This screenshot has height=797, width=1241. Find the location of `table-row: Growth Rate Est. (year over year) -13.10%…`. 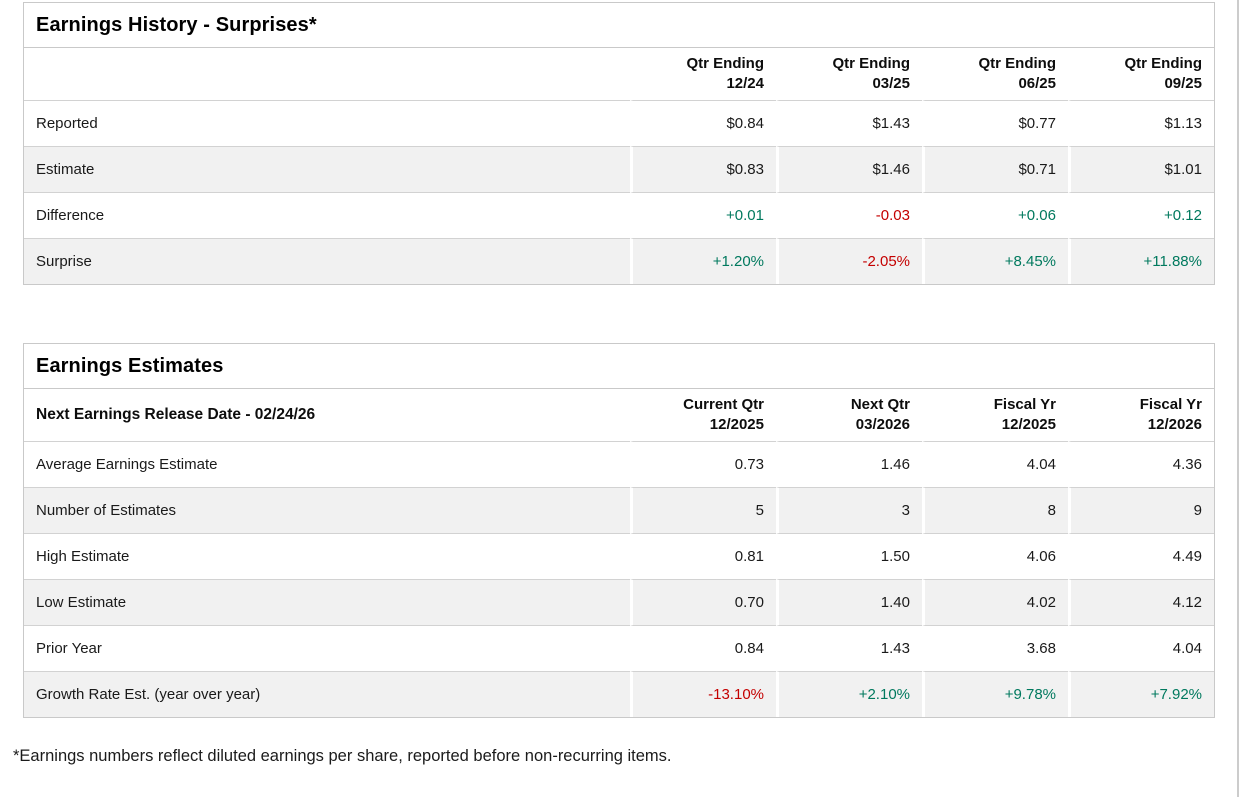

table-row: Growth Rate Est. (year over year) -13.10%… is located at coordinates (619, 694).